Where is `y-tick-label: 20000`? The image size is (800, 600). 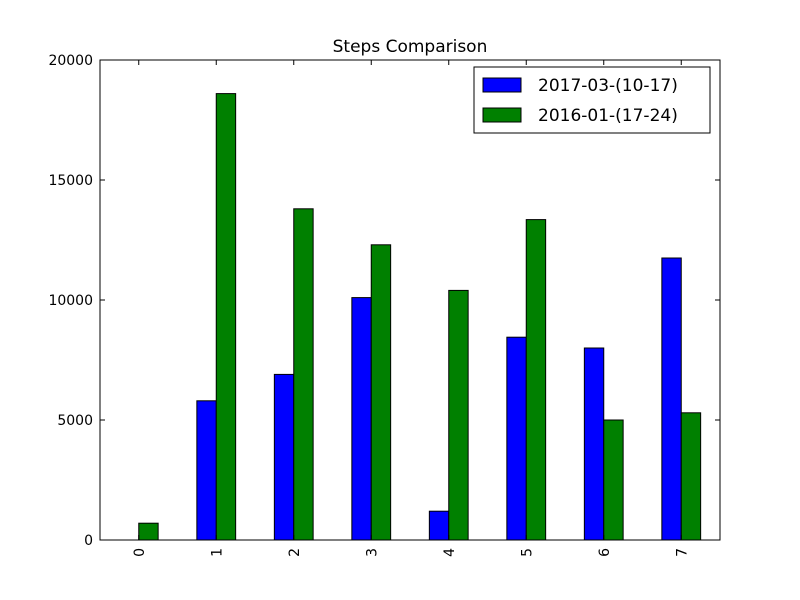
y-tick-label: 20000 is located at coordinates (70, 61).